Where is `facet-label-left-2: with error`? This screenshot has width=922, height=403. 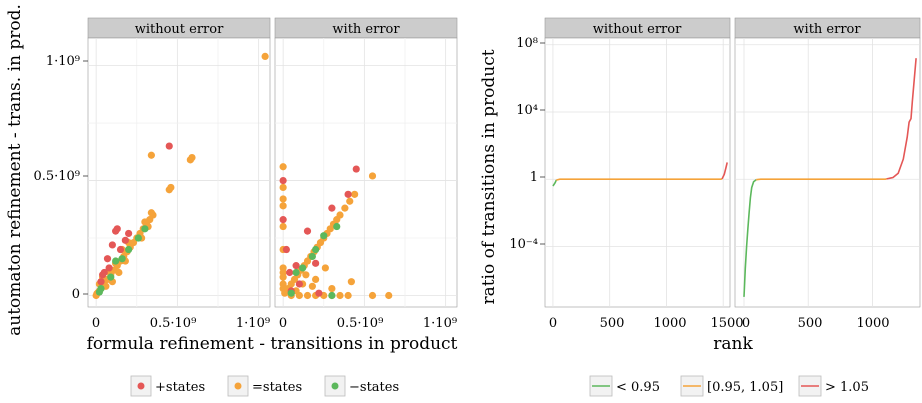 facet-label-left-2: with error is located at coordinates (366, 29).